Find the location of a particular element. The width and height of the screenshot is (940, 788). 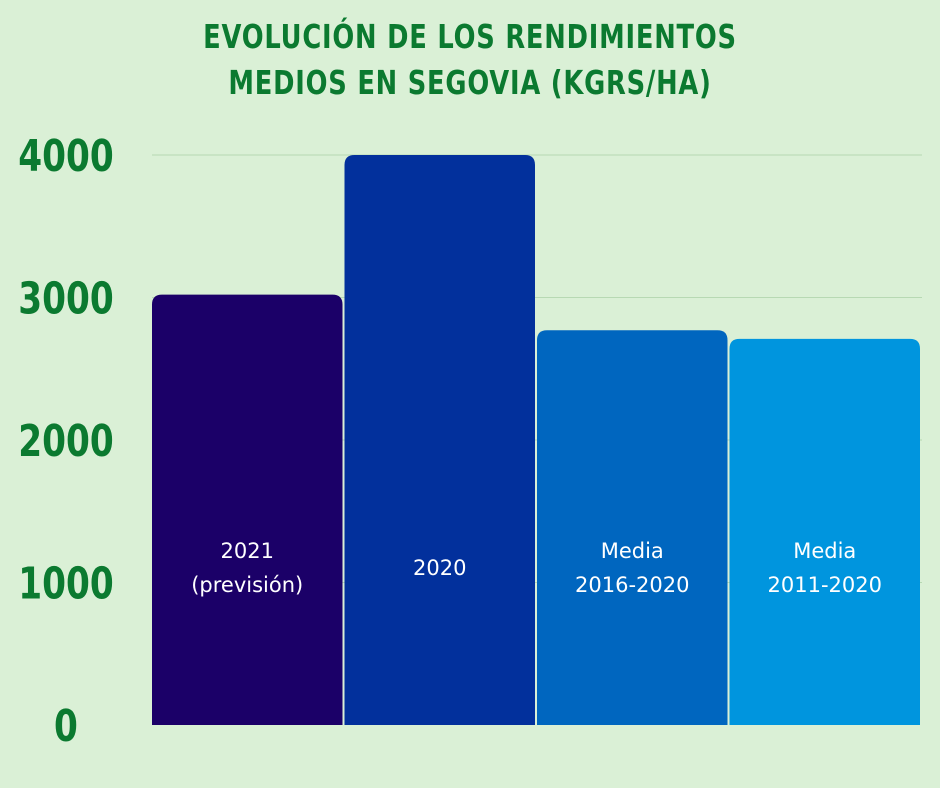

bar-category-label: (previsión) is located at coordinates (247, 585).